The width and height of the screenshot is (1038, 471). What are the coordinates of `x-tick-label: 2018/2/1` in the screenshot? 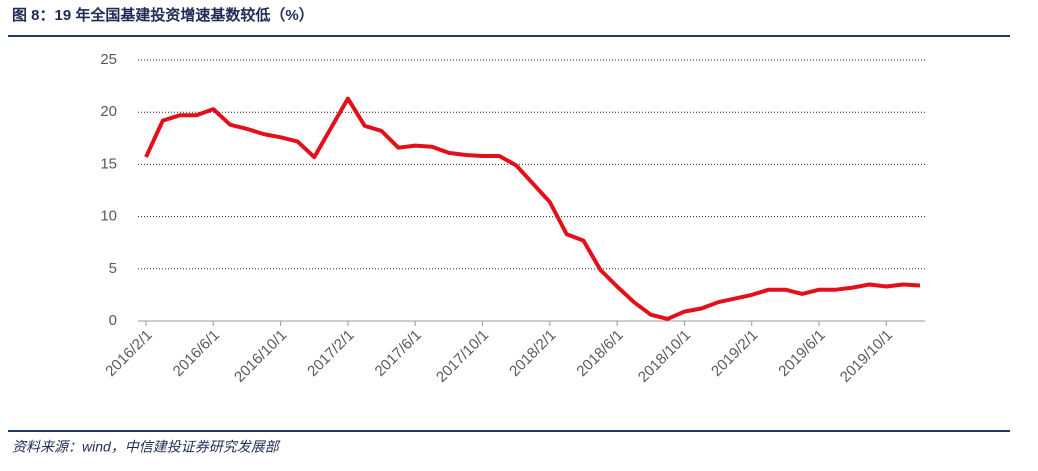 It's located at (532, 353).